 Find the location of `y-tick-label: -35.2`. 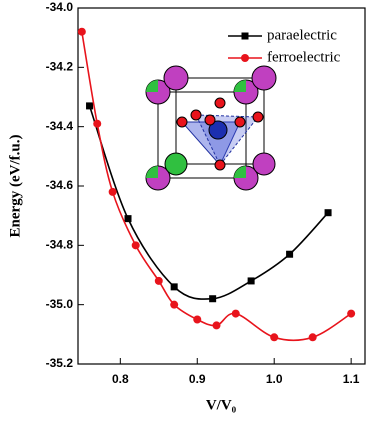

y-tick-label: -35.2 is located at coordinates (60, 363).